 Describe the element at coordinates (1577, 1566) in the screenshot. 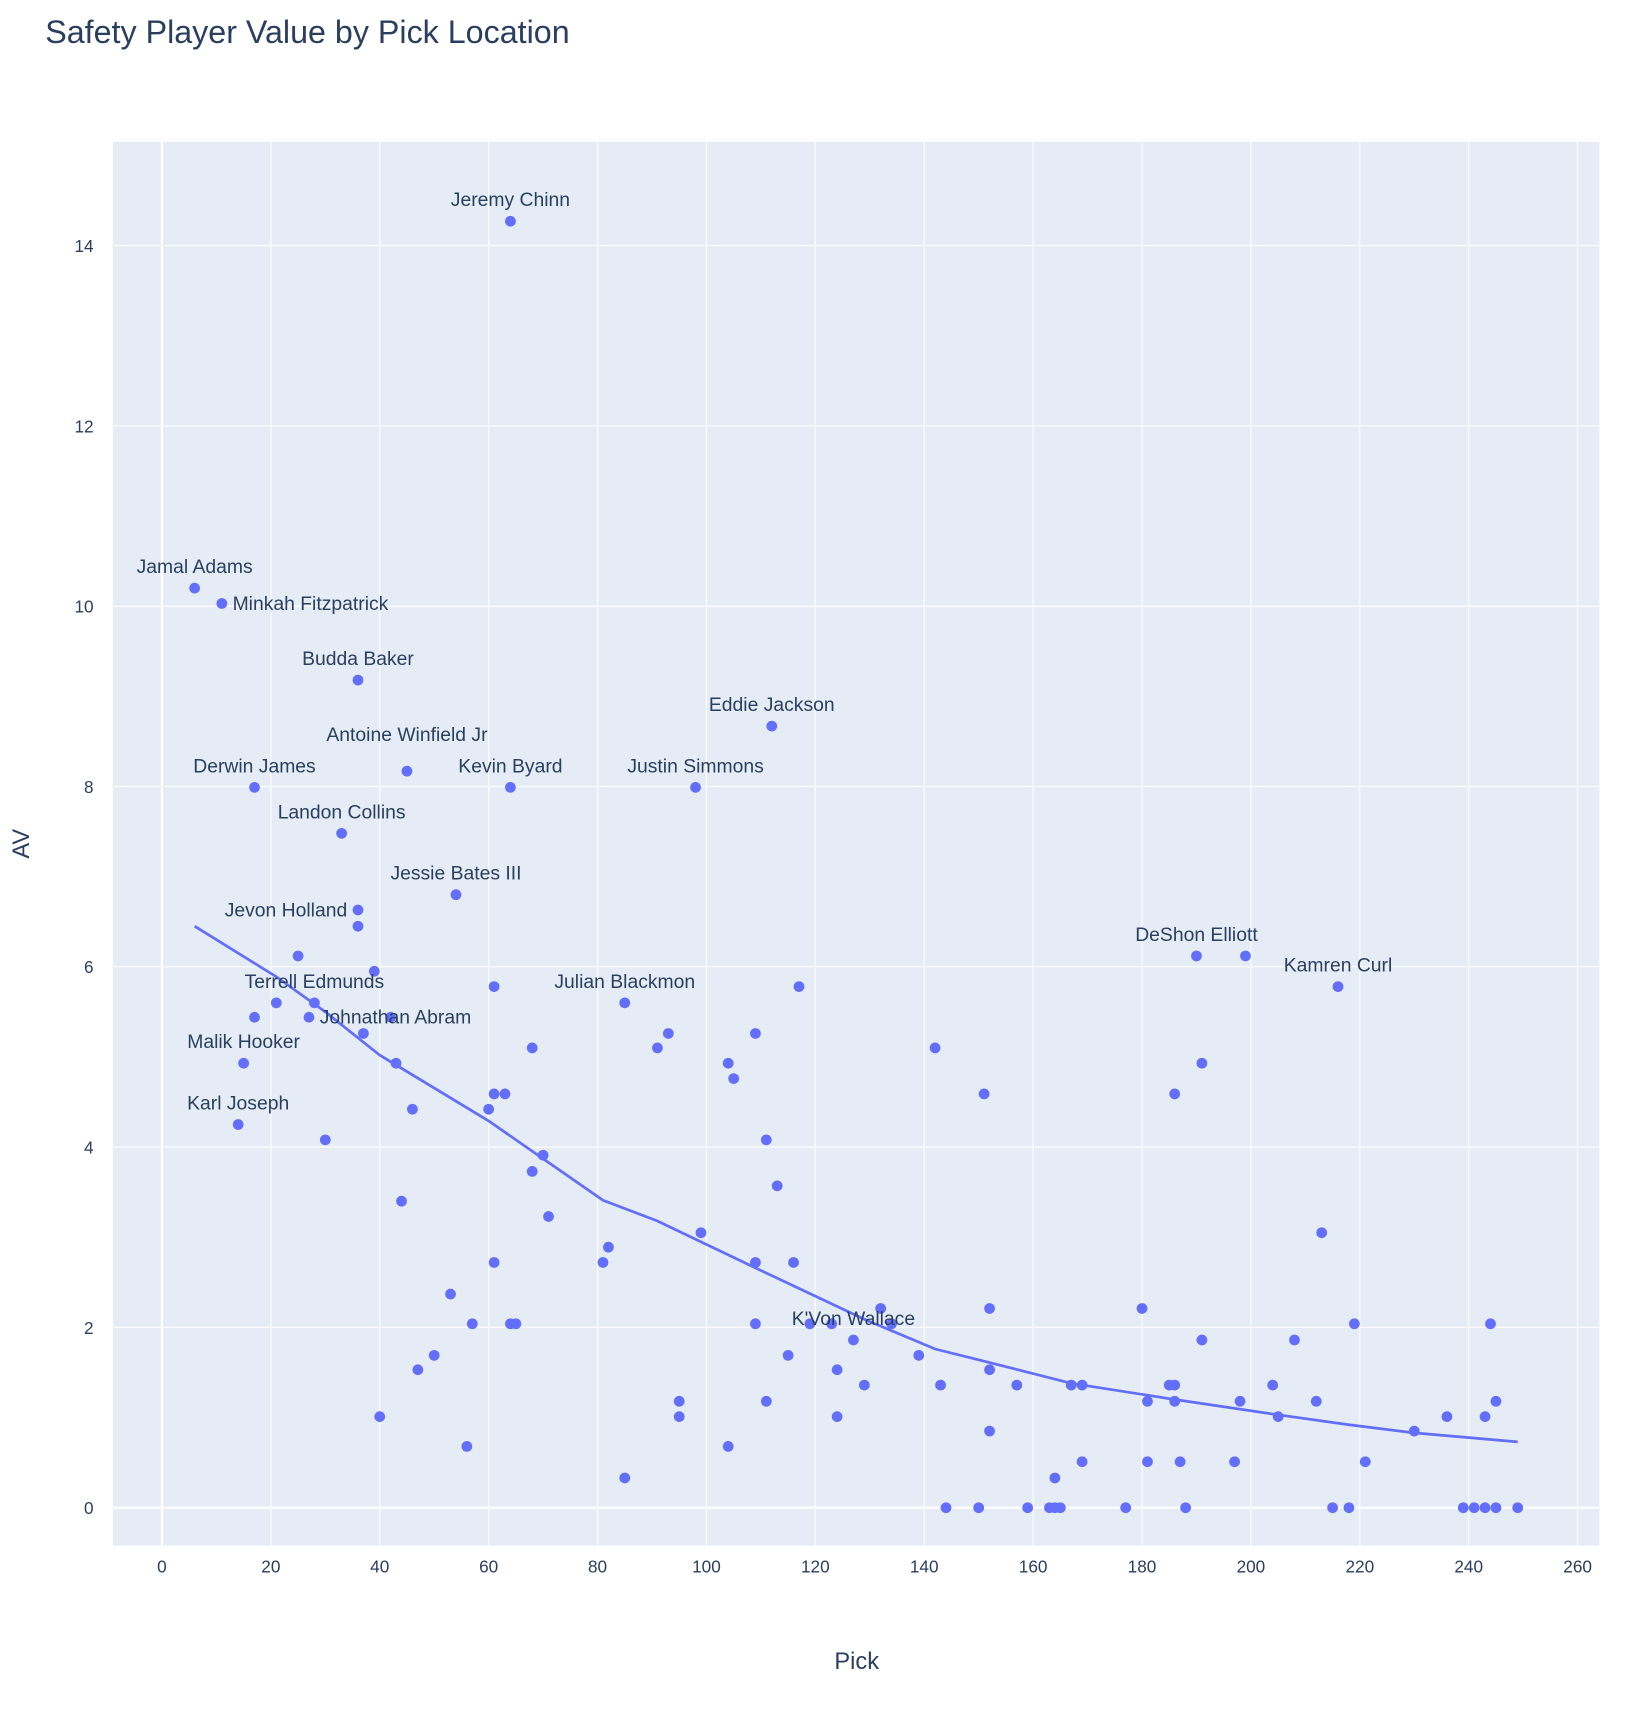

I see `x-tick-label: 260` at that location.